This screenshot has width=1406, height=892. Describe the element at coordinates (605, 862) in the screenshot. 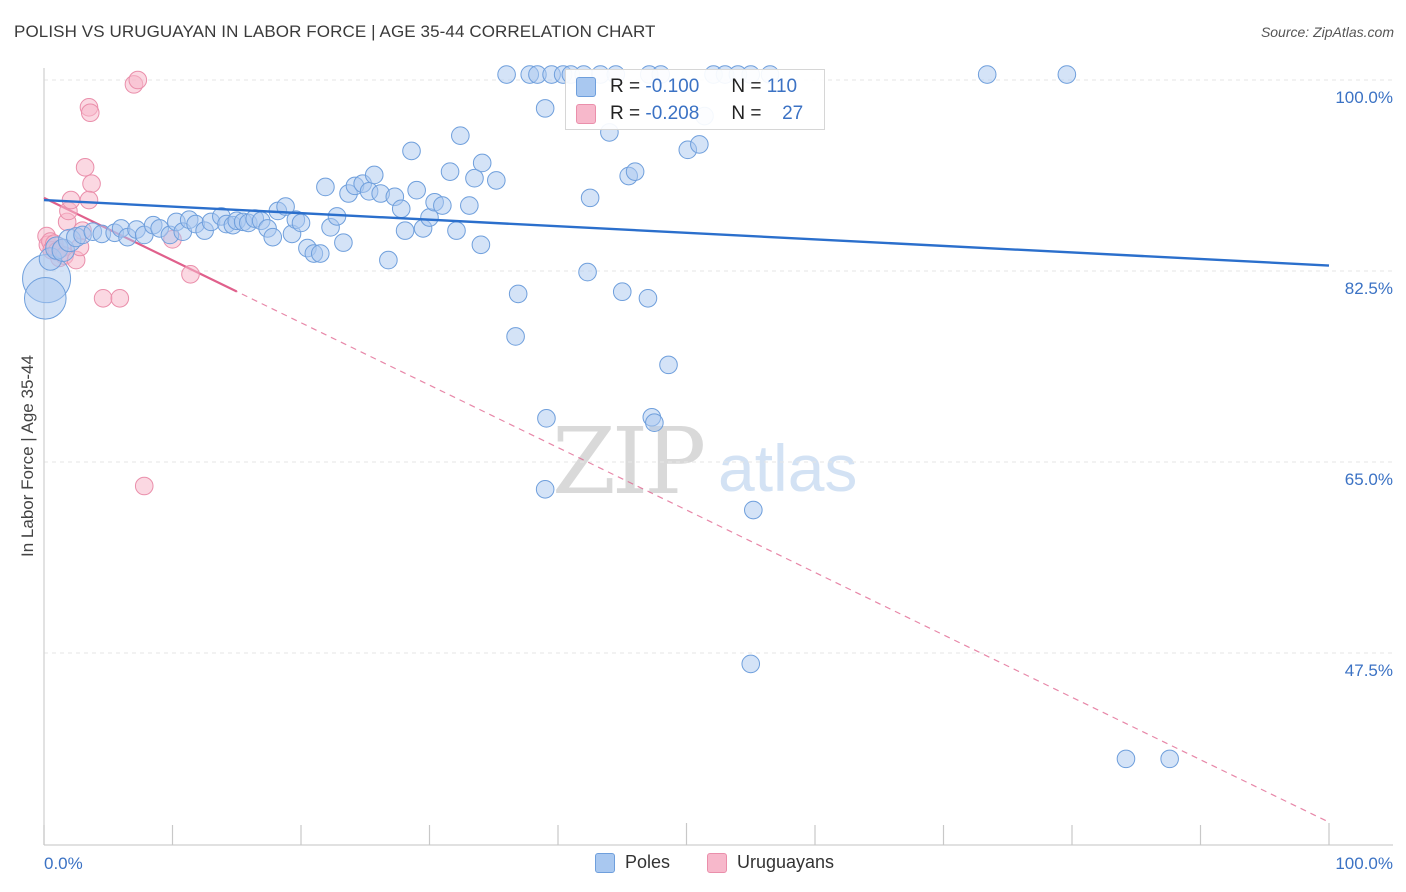

I see `poles-legend-swatch` at that location.